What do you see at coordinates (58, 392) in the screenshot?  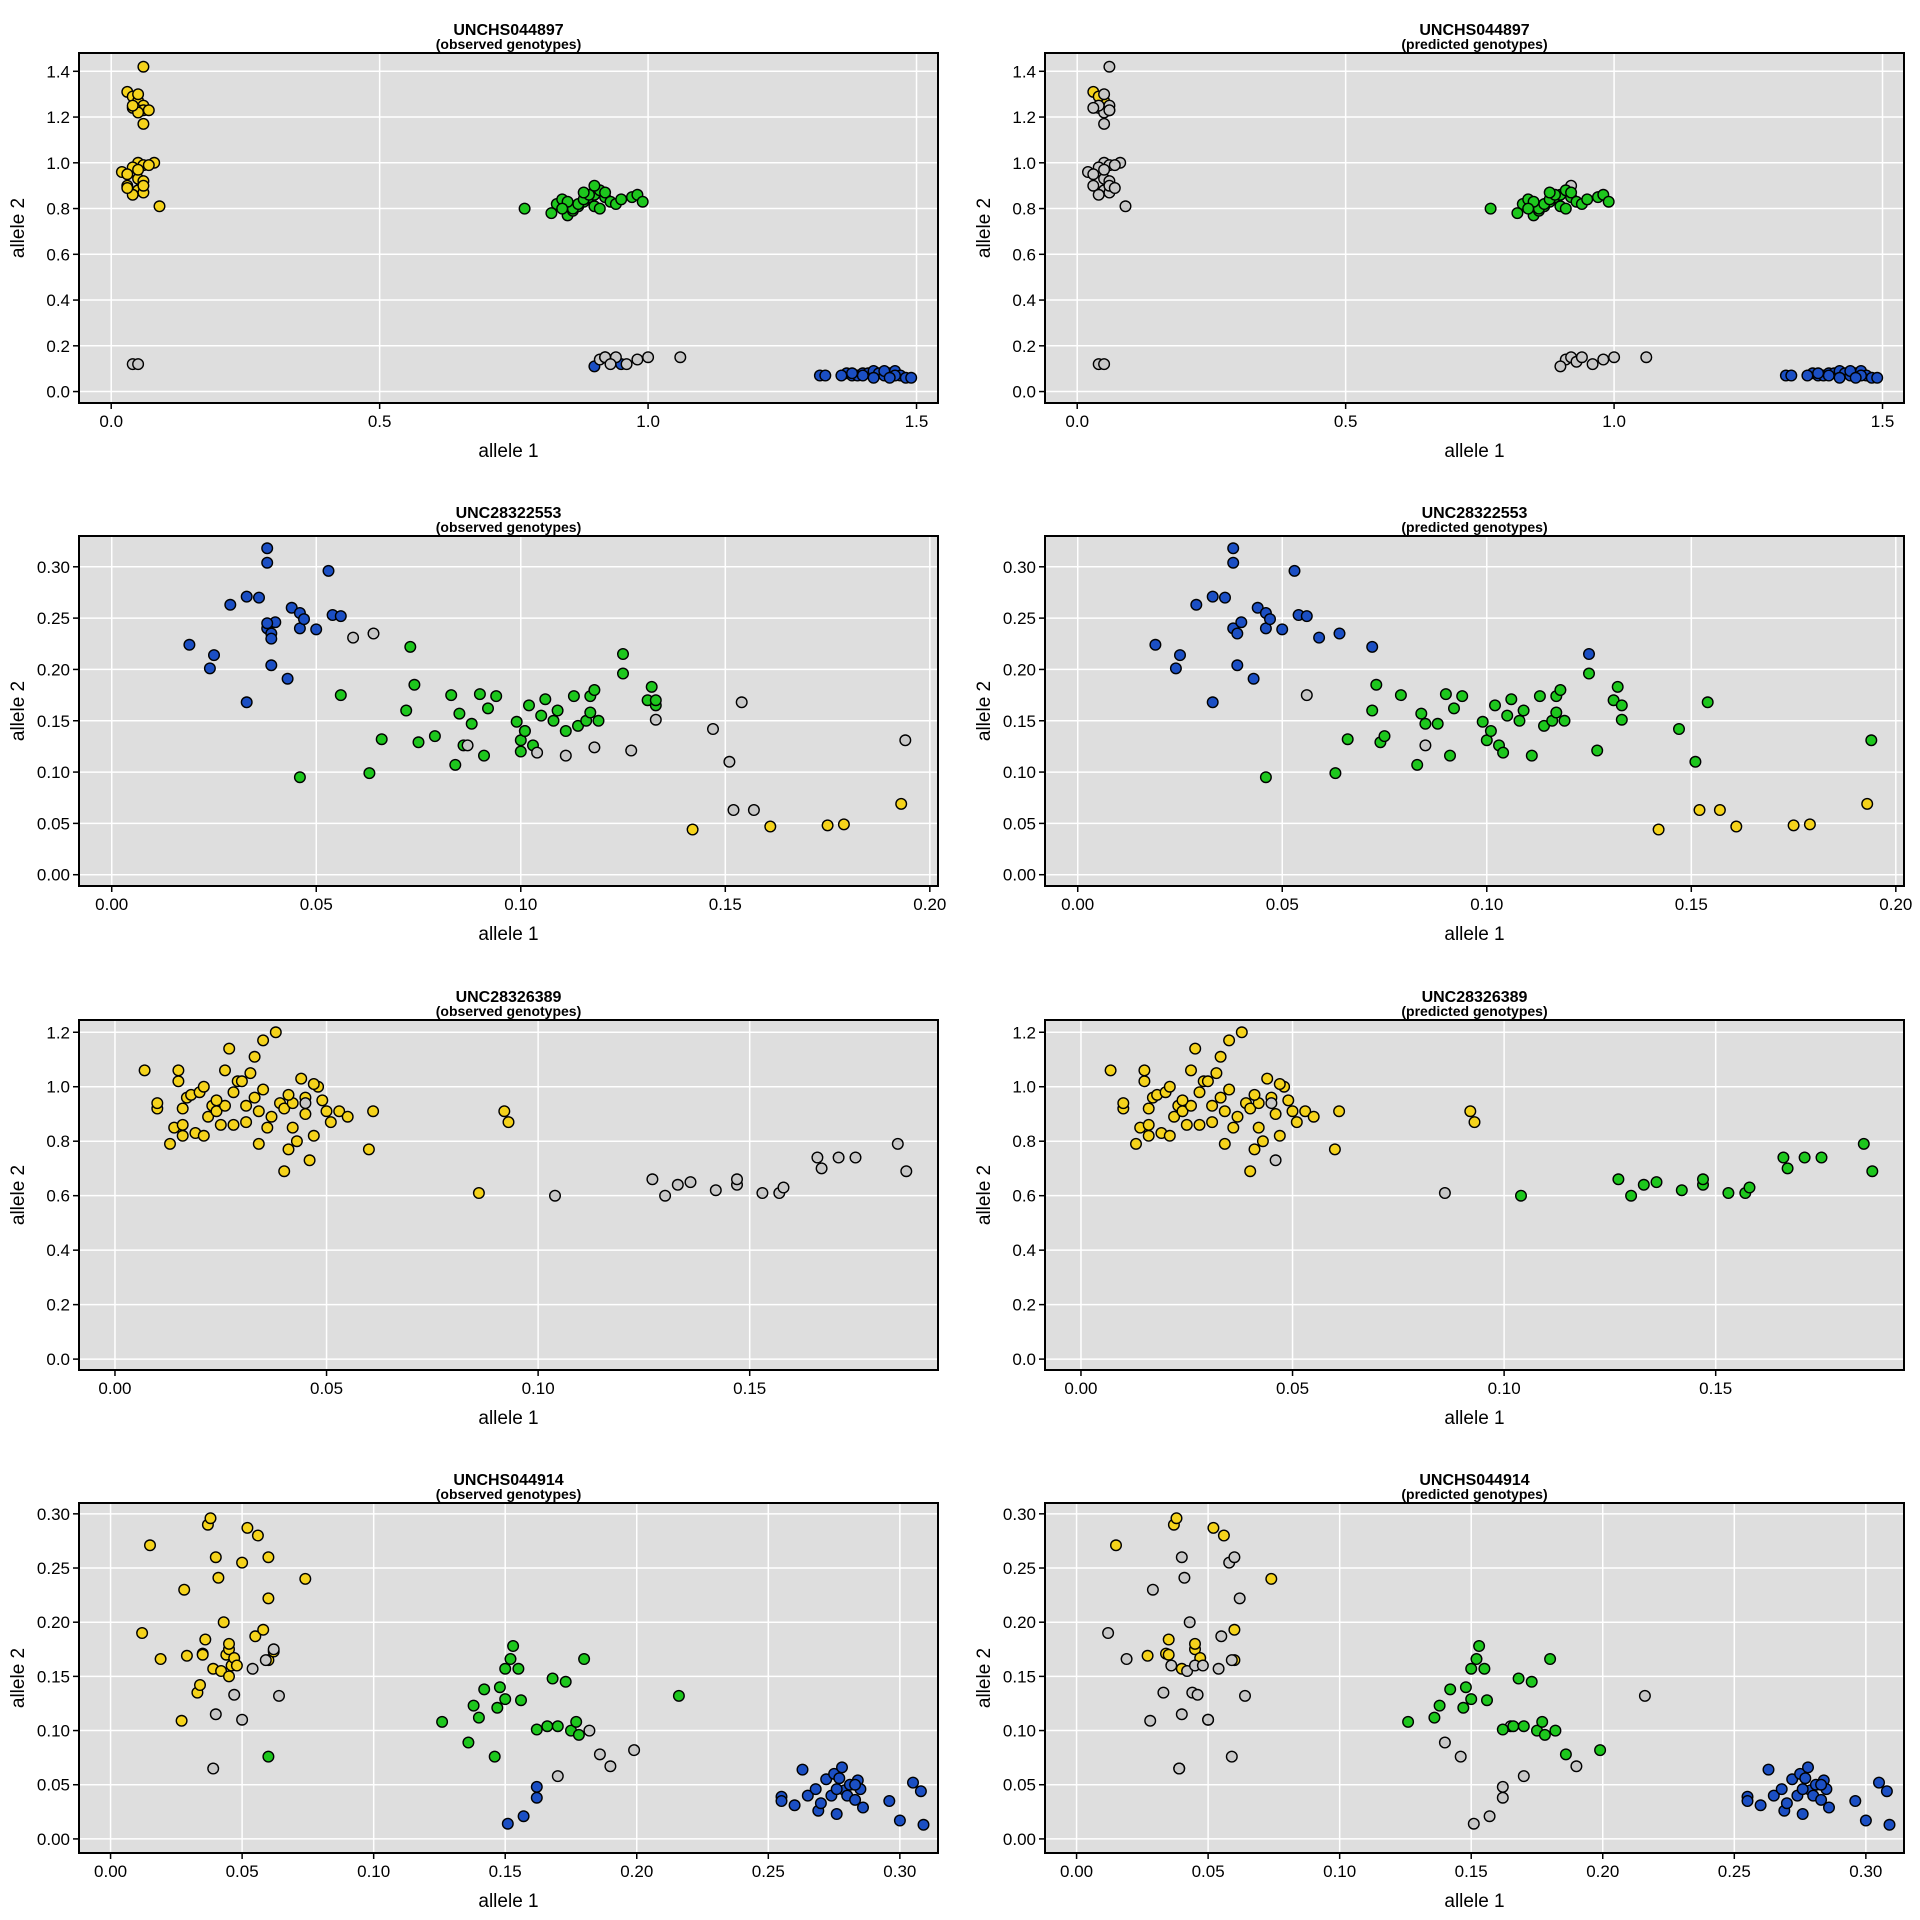 I see `y-tick-label: 0.0` at bounding box center [58, 392].